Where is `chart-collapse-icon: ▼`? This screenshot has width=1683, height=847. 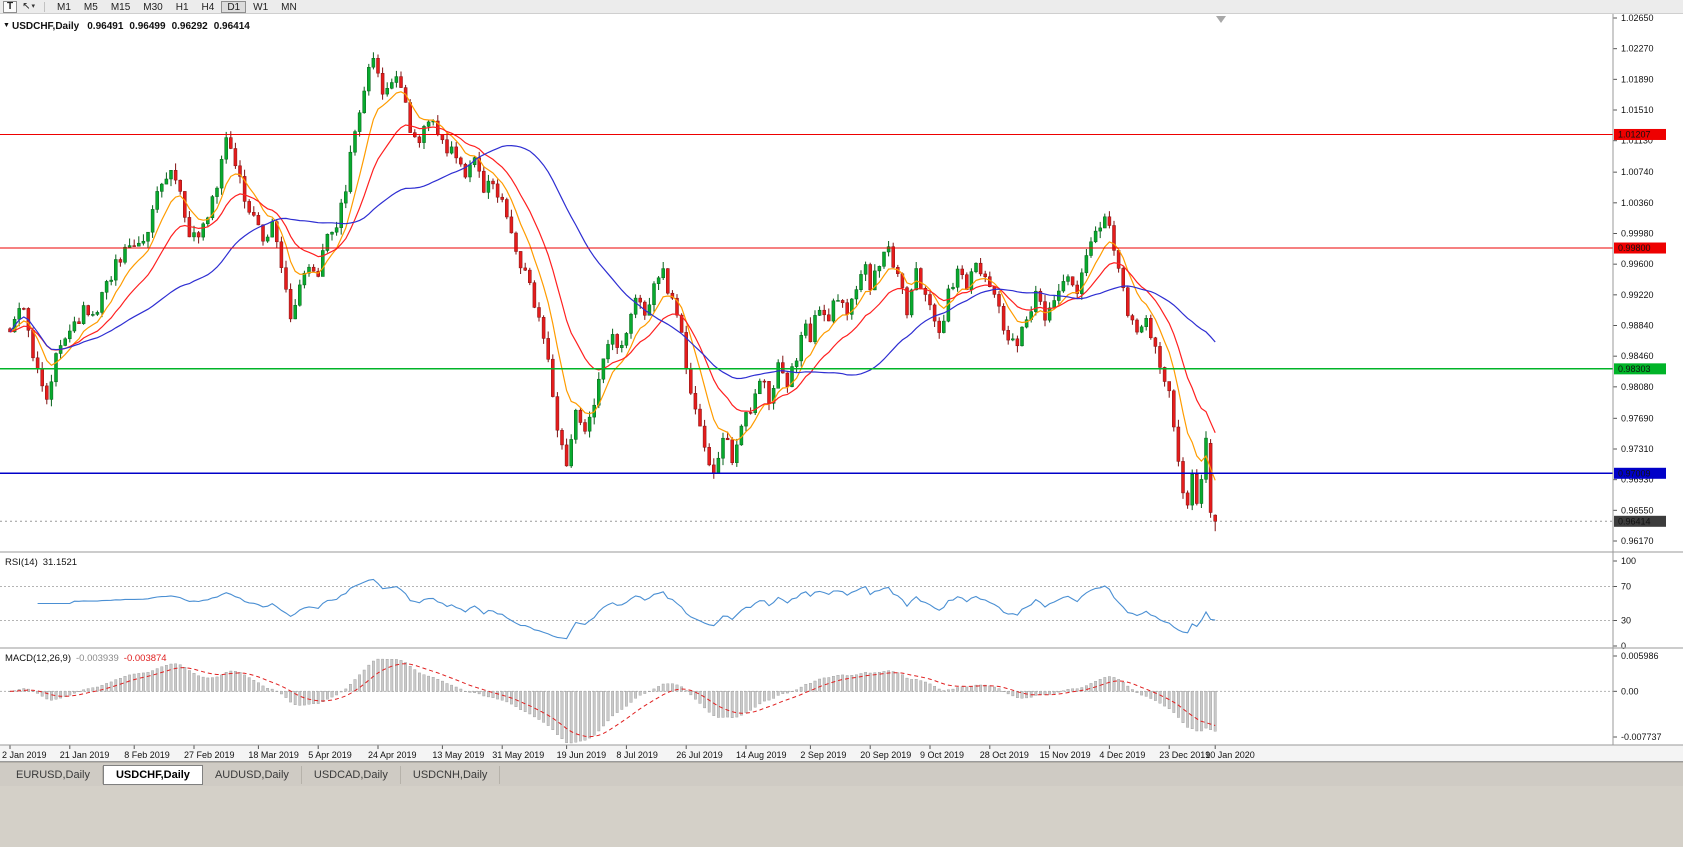 chart-collapse-icon: ▼ is located at coordinates (6, 25).